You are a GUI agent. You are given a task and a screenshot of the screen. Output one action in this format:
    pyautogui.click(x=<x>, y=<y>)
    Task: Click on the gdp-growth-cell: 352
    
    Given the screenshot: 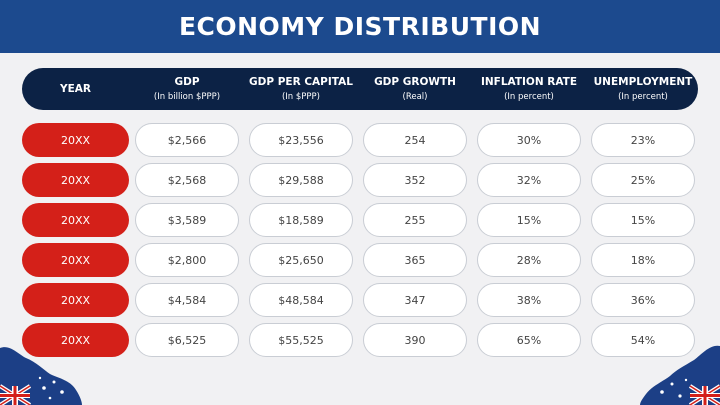 What is the action you would take?
    pyautogui.click(x=415, y=180)
    